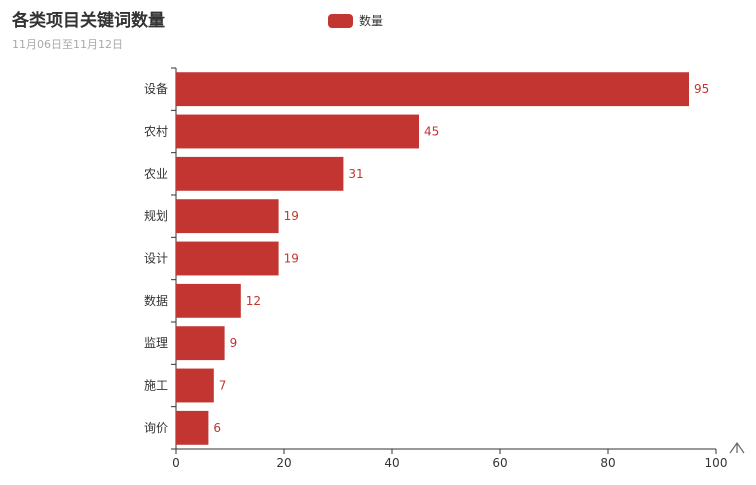 The width and height of the screenshot is (756, 485). I want to click on data-label: 7, so click(223, 386).